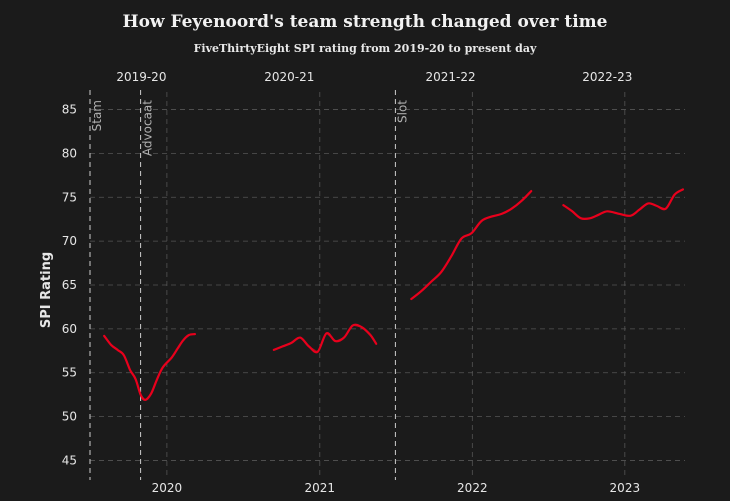 The height and width of the screenshot is (501, 730). I want to click on manager-label: Advocaat, so click(148, 128).